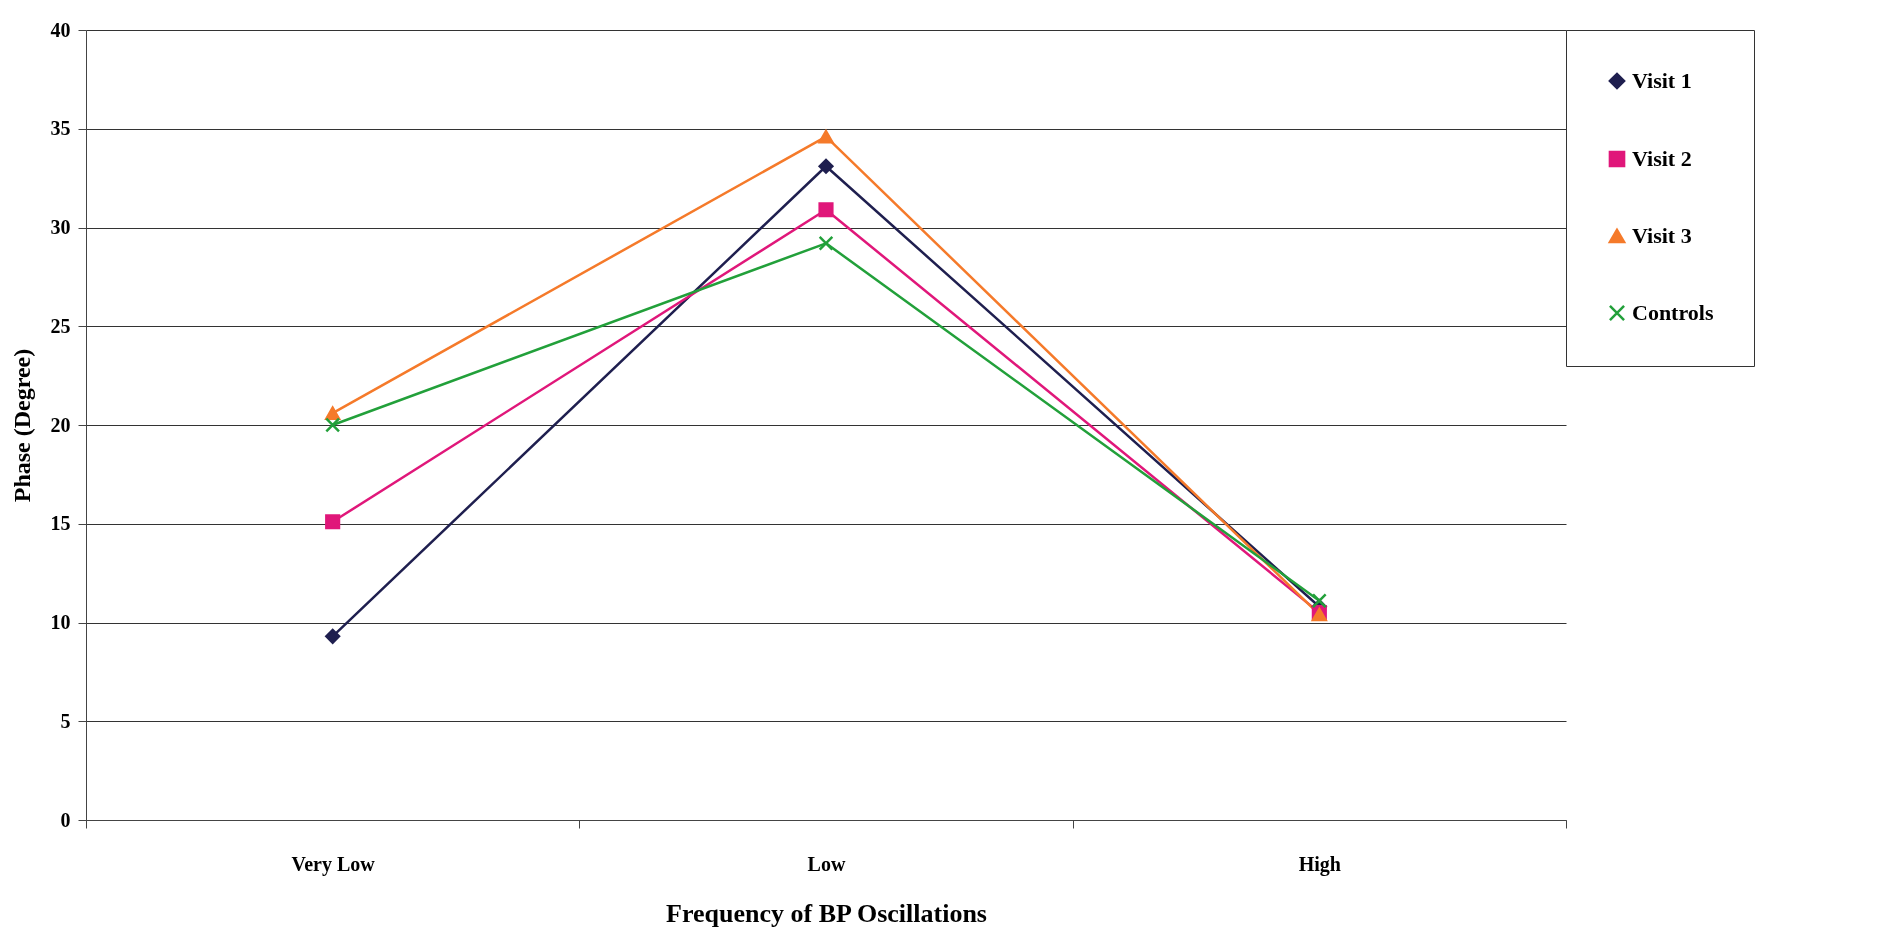 This screenshot has height=946, width=1883. What do you see at coordinates (826, 863) in the screenshot?
I see `x-tick-label: Low` at bounding box center [826, 863].